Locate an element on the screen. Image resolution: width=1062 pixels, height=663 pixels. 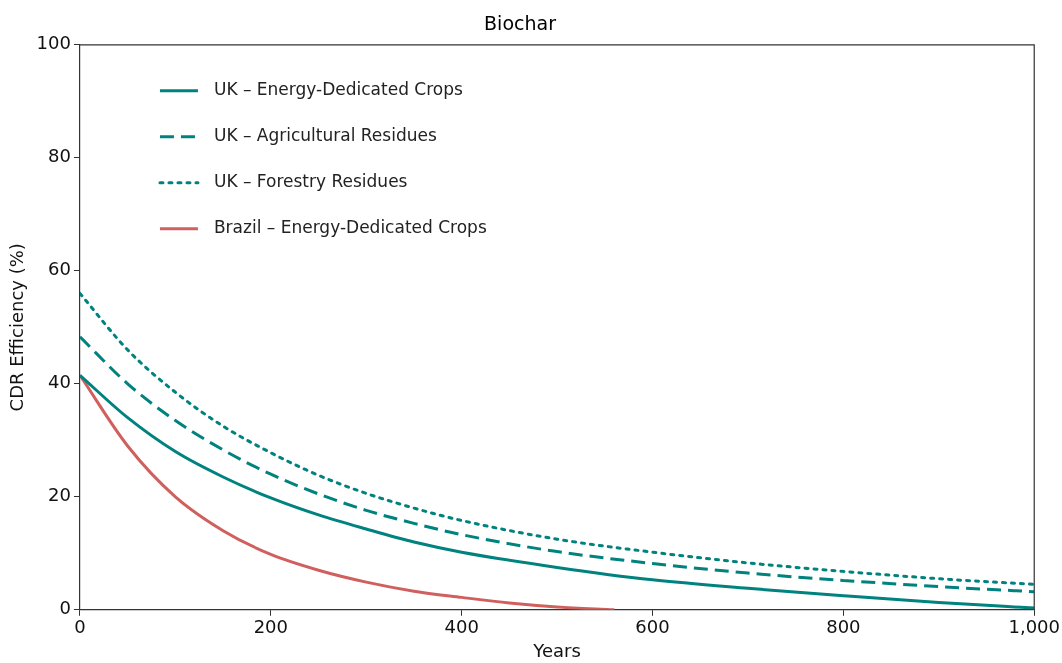
y-tick-label: 40 is located at coordinates (59, 382).